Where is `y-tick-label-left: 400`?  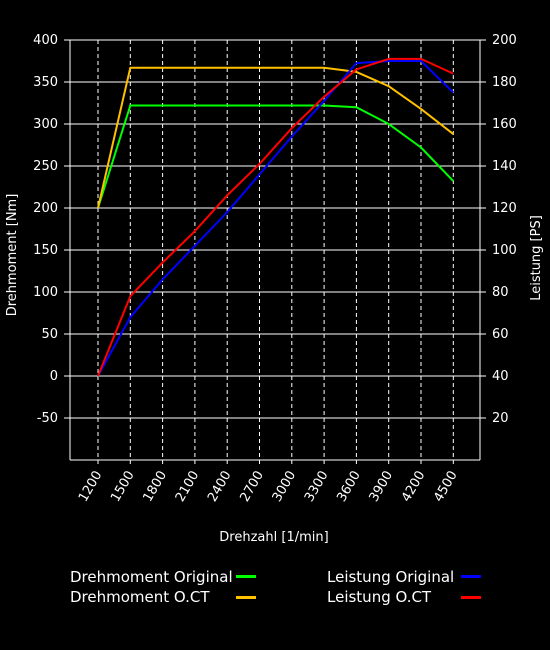 y-tick-label-left: 400 is located at coordinates (45, 40).